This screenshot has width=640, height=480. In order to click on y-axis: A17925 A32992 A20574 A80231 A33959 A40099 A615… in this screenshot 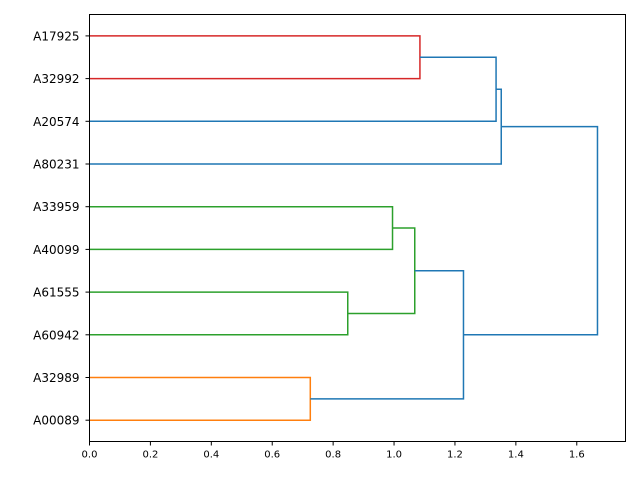, I will do `click(61, 228)`.